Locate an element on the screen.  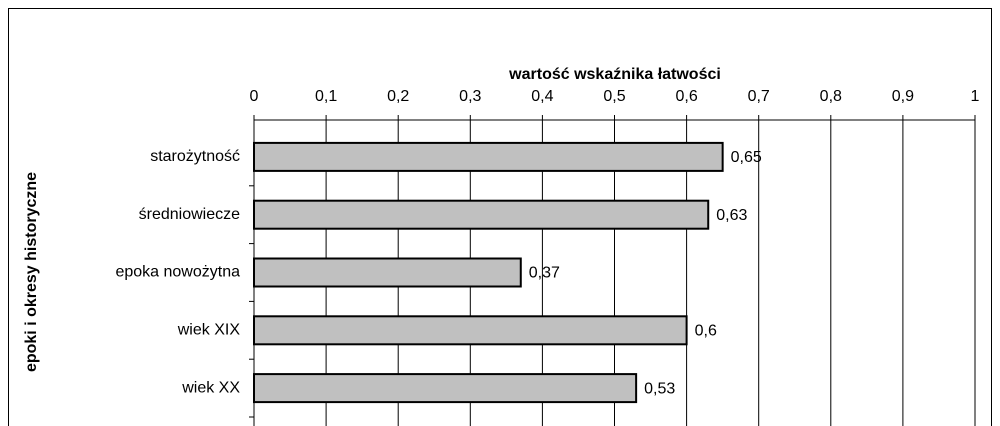
data-label: 0,6 is located at coordinates (706, 331).